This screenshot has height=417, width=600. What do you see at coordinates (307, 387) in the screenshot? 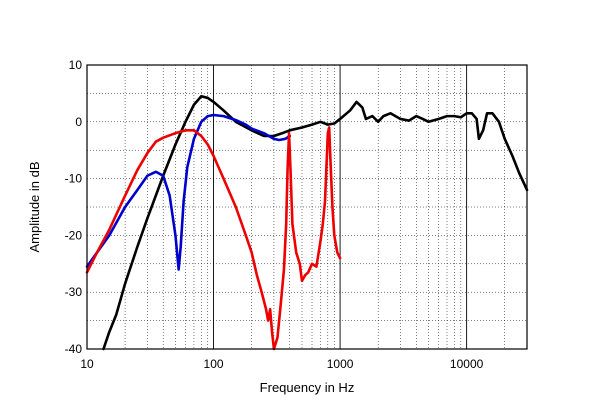
I see `x-axis-label: Frequency in Hz` at bounding box center [307, 387].